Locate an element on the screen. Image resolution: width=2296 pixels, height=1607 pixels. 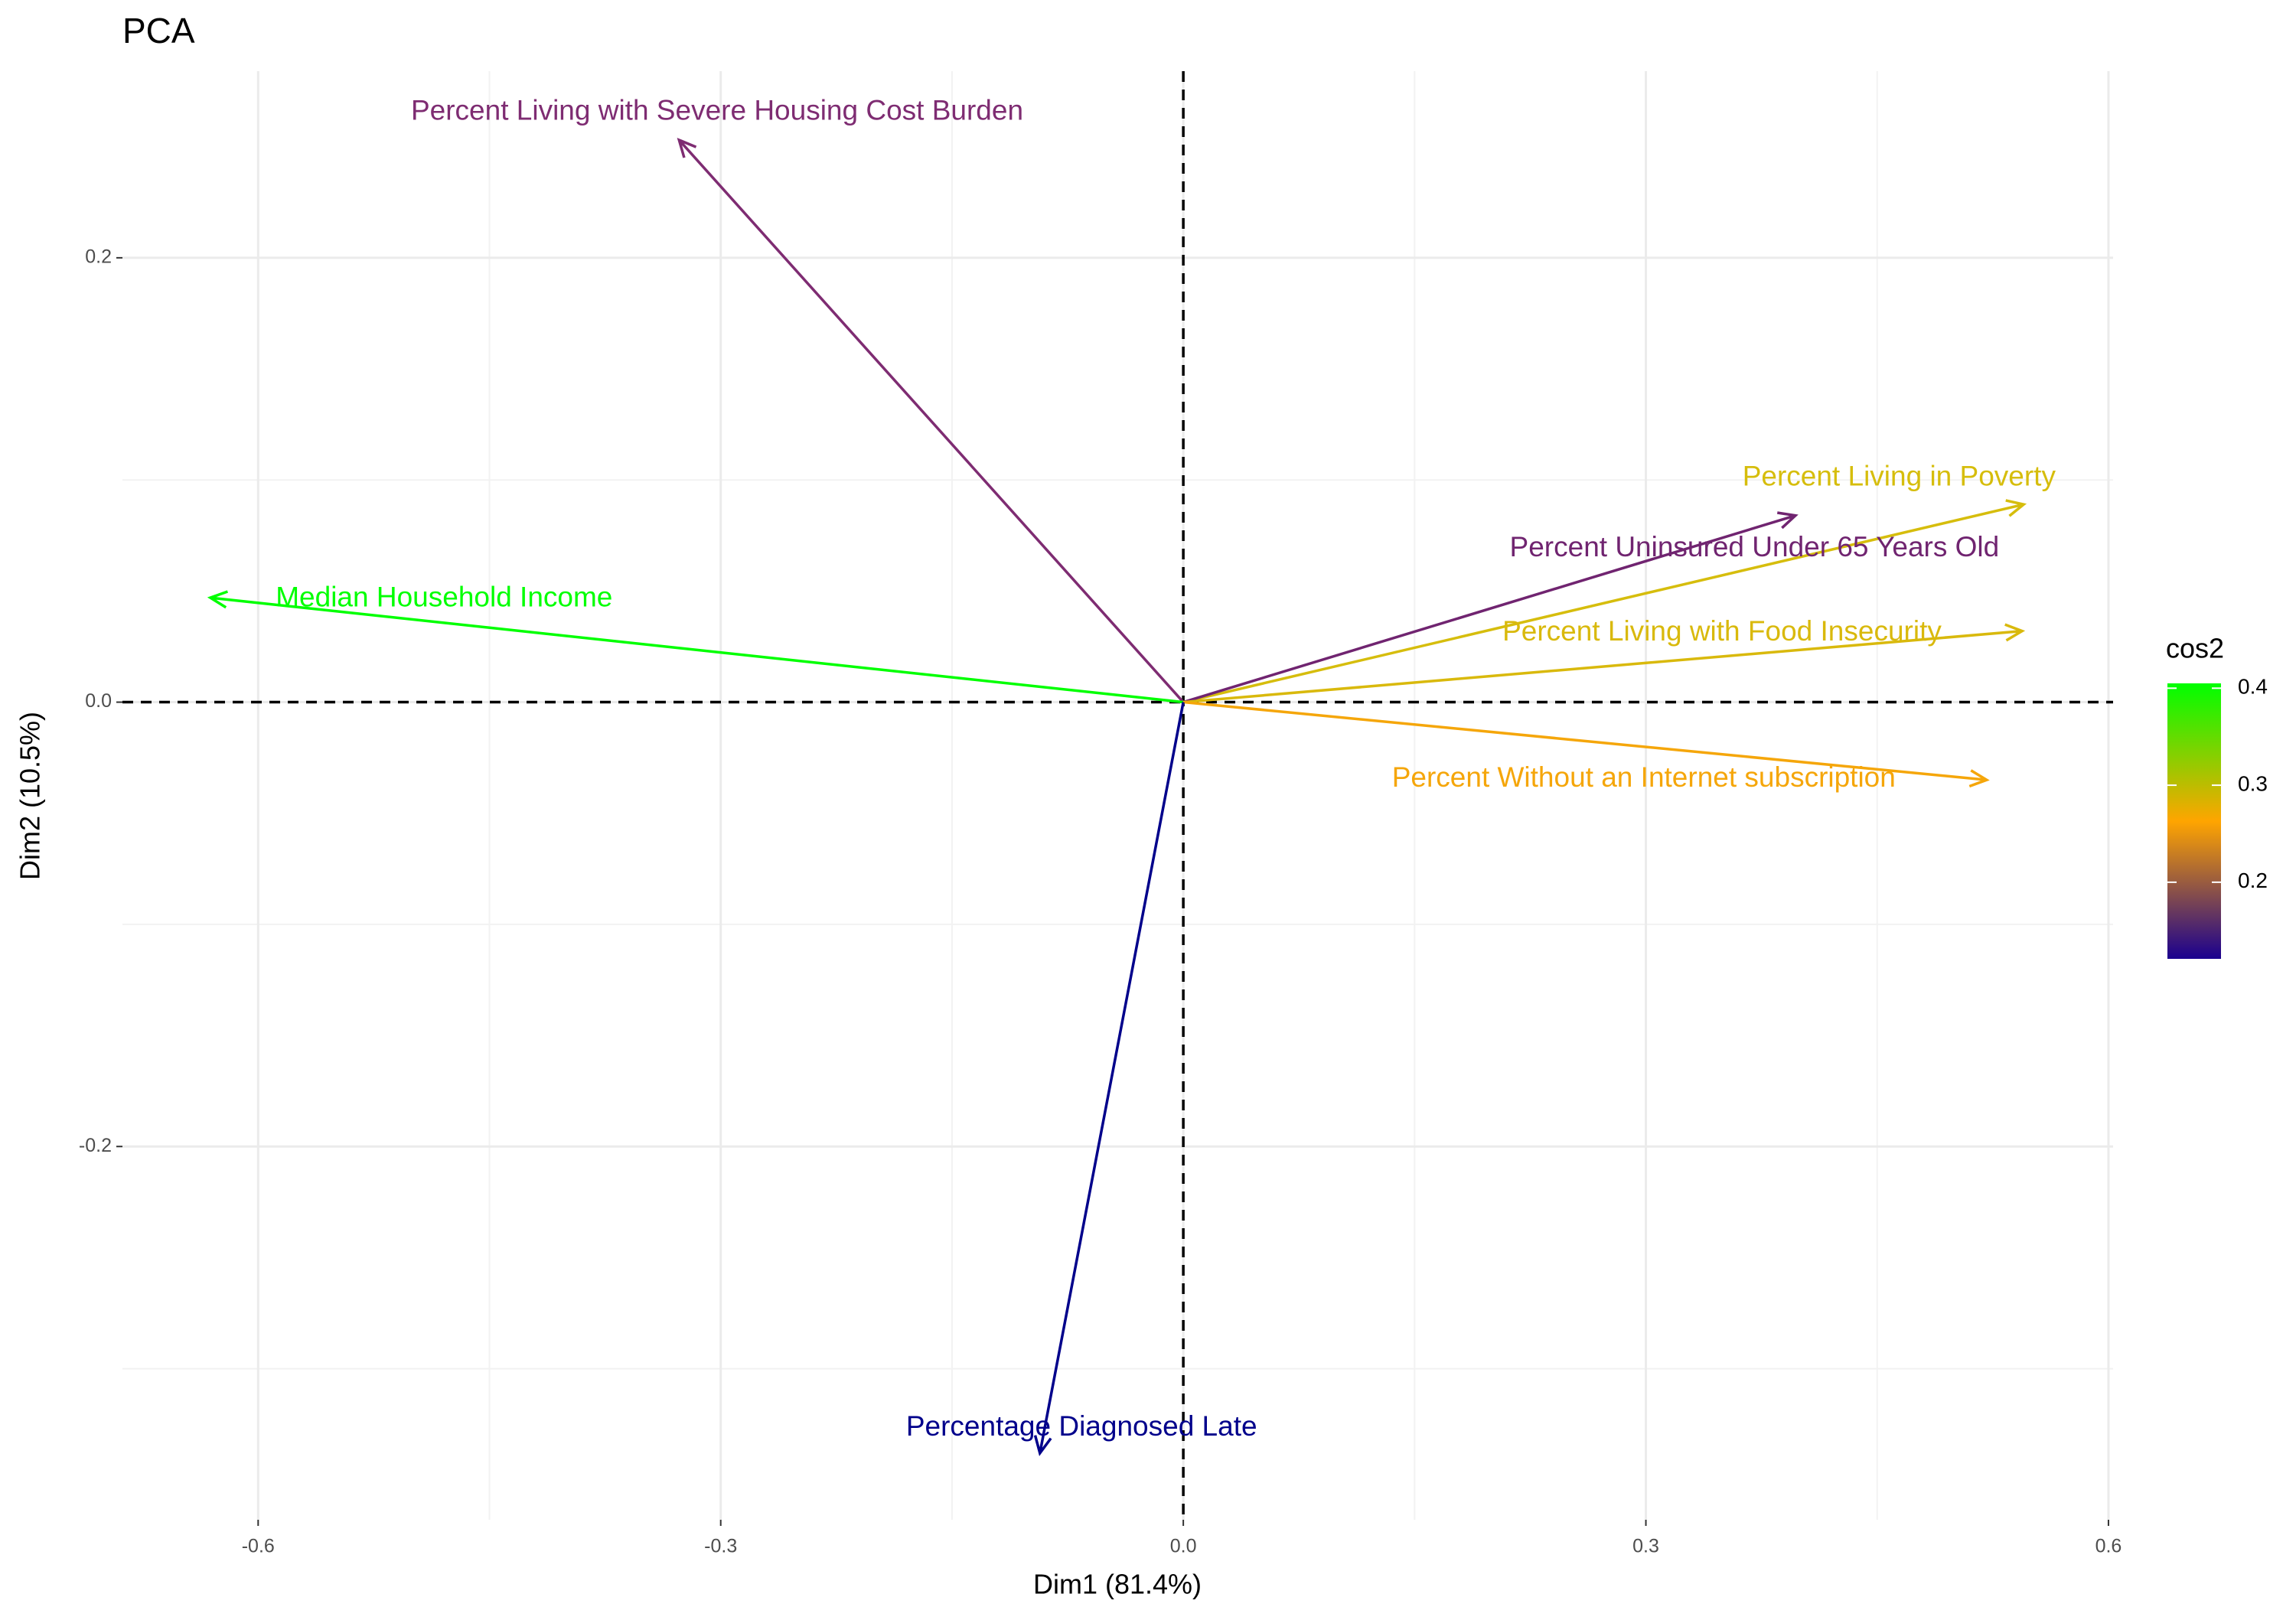
x-axis-title: Dim1 (81.4%) is located at coordinates (1117, 1584).